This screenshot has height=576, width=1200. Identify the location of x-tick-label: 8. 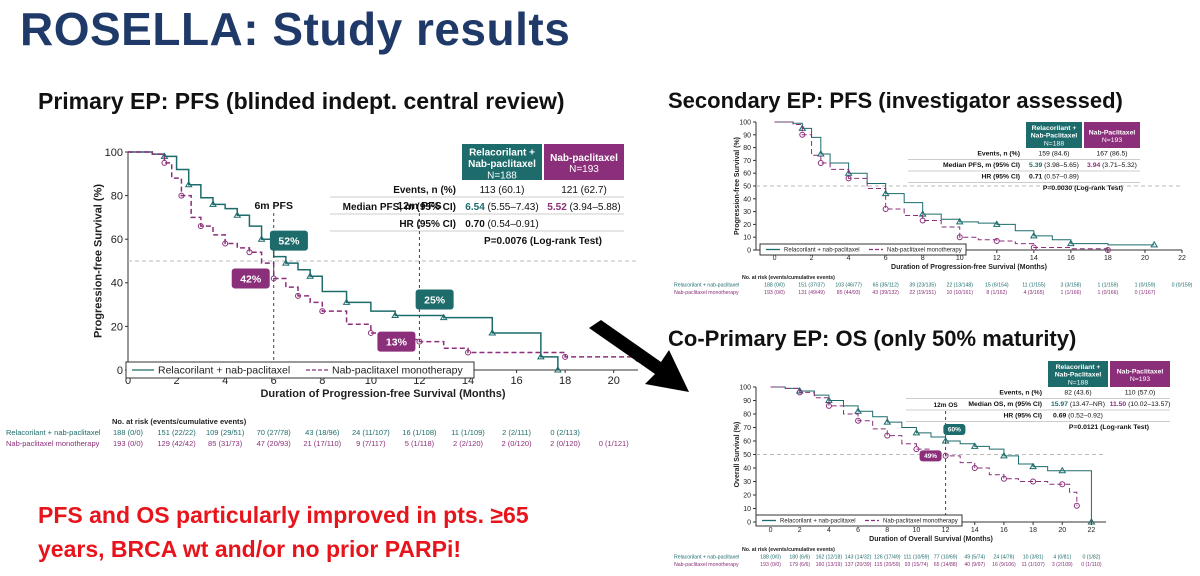
(322, 381).